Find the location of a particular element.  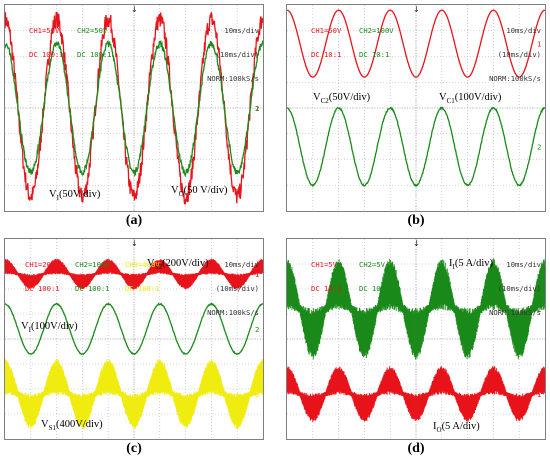

series-vc1-trace is located at coordinates (416, 147).